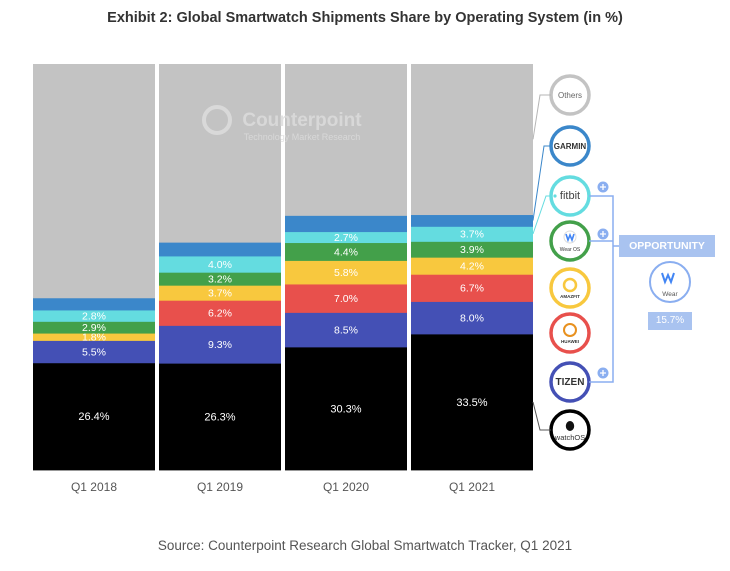  I want to click on bar-segment-others-q1-2020, so click(346, 140).